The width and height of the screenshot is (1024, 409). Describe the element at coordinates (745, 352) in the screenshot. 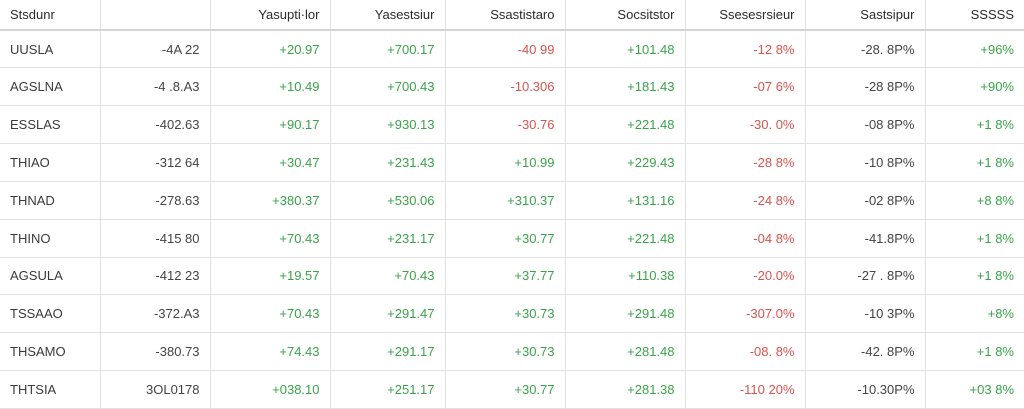

I see `value-cell: -08. 8%` at that location.